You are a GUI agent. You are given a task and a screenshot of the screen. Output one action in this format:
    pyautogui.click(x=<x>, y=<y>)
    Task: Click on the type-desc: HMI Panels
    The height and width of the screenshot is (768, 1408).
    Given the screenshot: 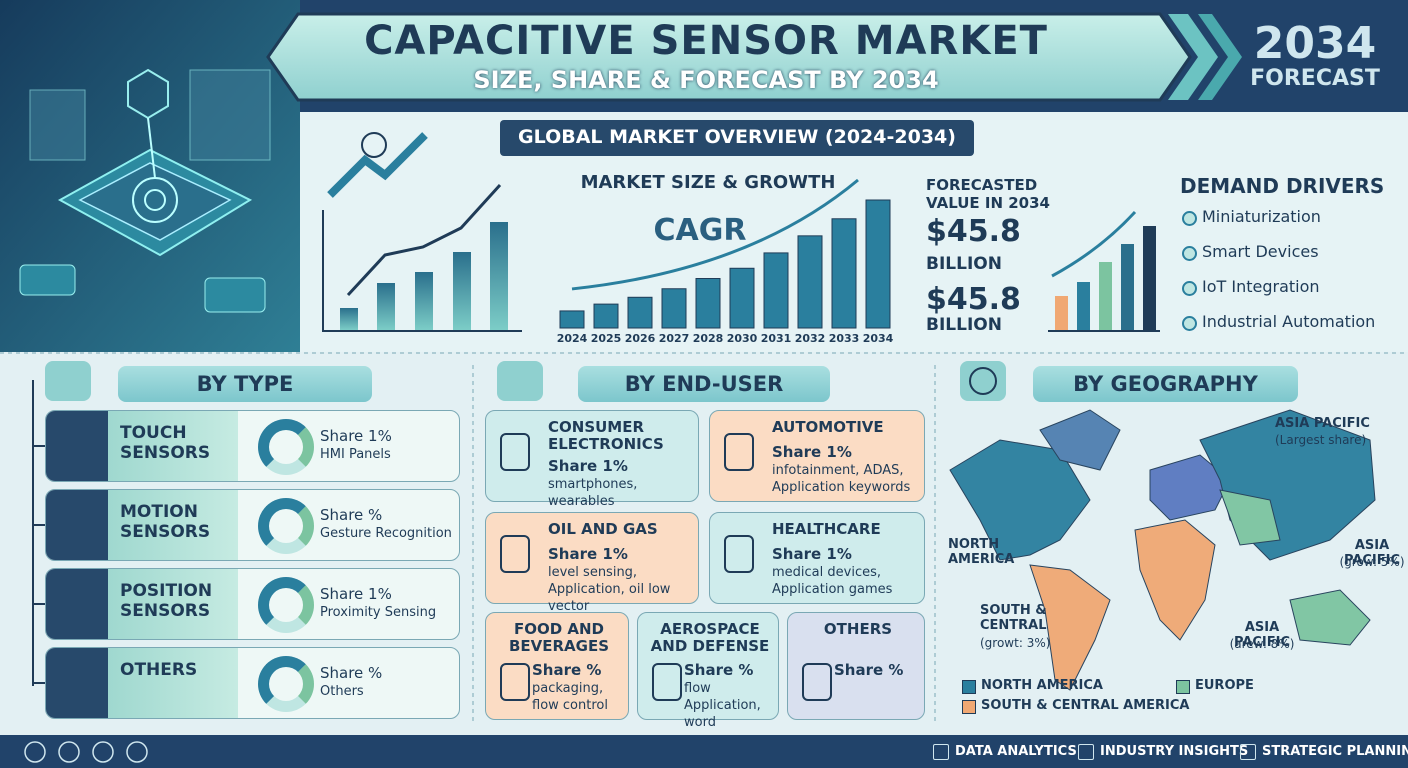 What is the action you would take?
    pyautogui.click(x=355, y=454)
    